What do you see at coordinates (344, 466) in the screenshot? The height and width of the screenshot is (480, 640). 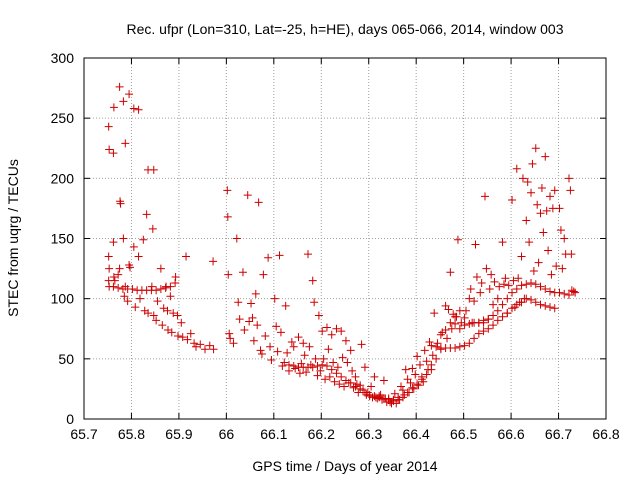 I see `x-axis-label: GPS time / Days of year 2014` at bounding box center [344, 466].